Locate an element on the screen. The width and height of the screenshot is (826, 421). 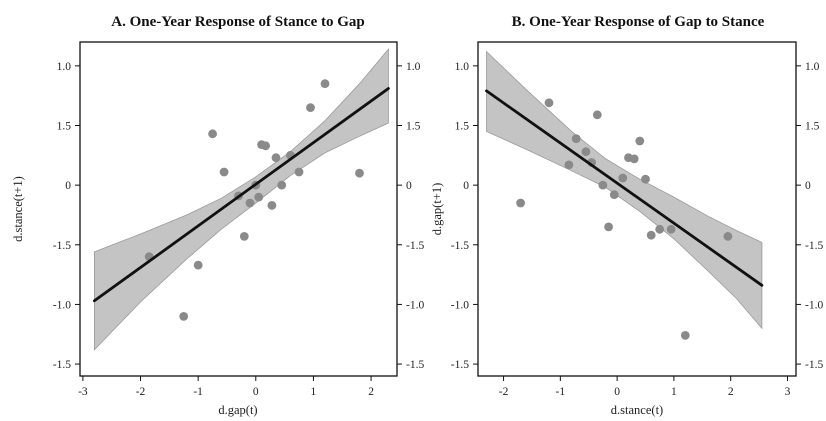
panel-a-y-label: d.stance(t+1) is located at coordinates (18, 209).